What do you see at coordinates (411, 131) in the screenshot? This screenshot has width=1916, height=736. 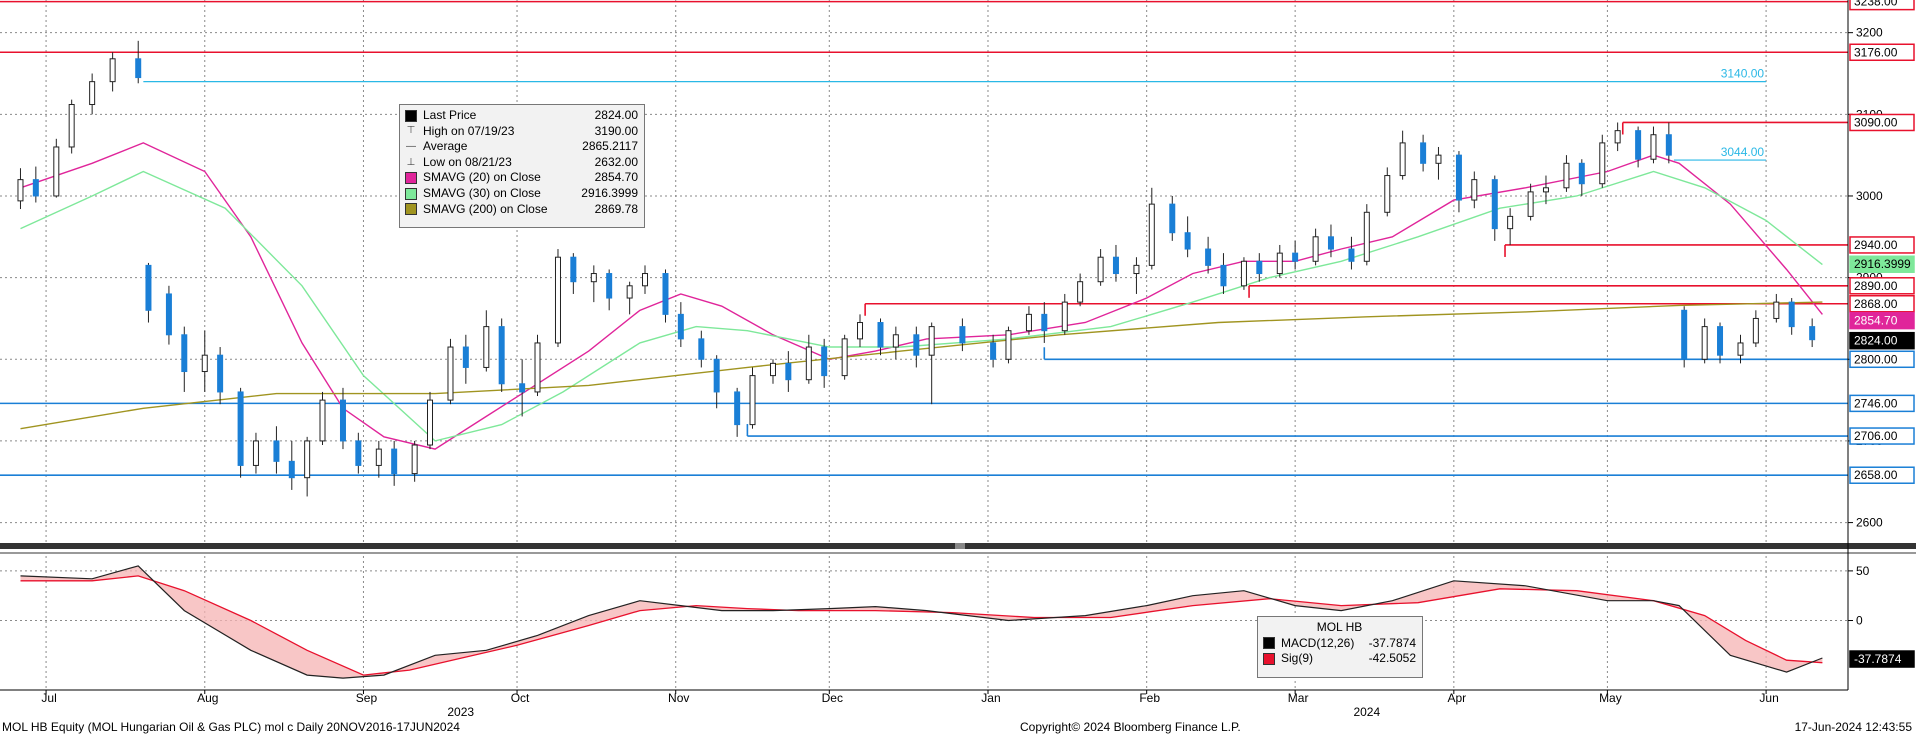 I see `legend-marker-icon: ⊤` at bounding box center [411, 131].